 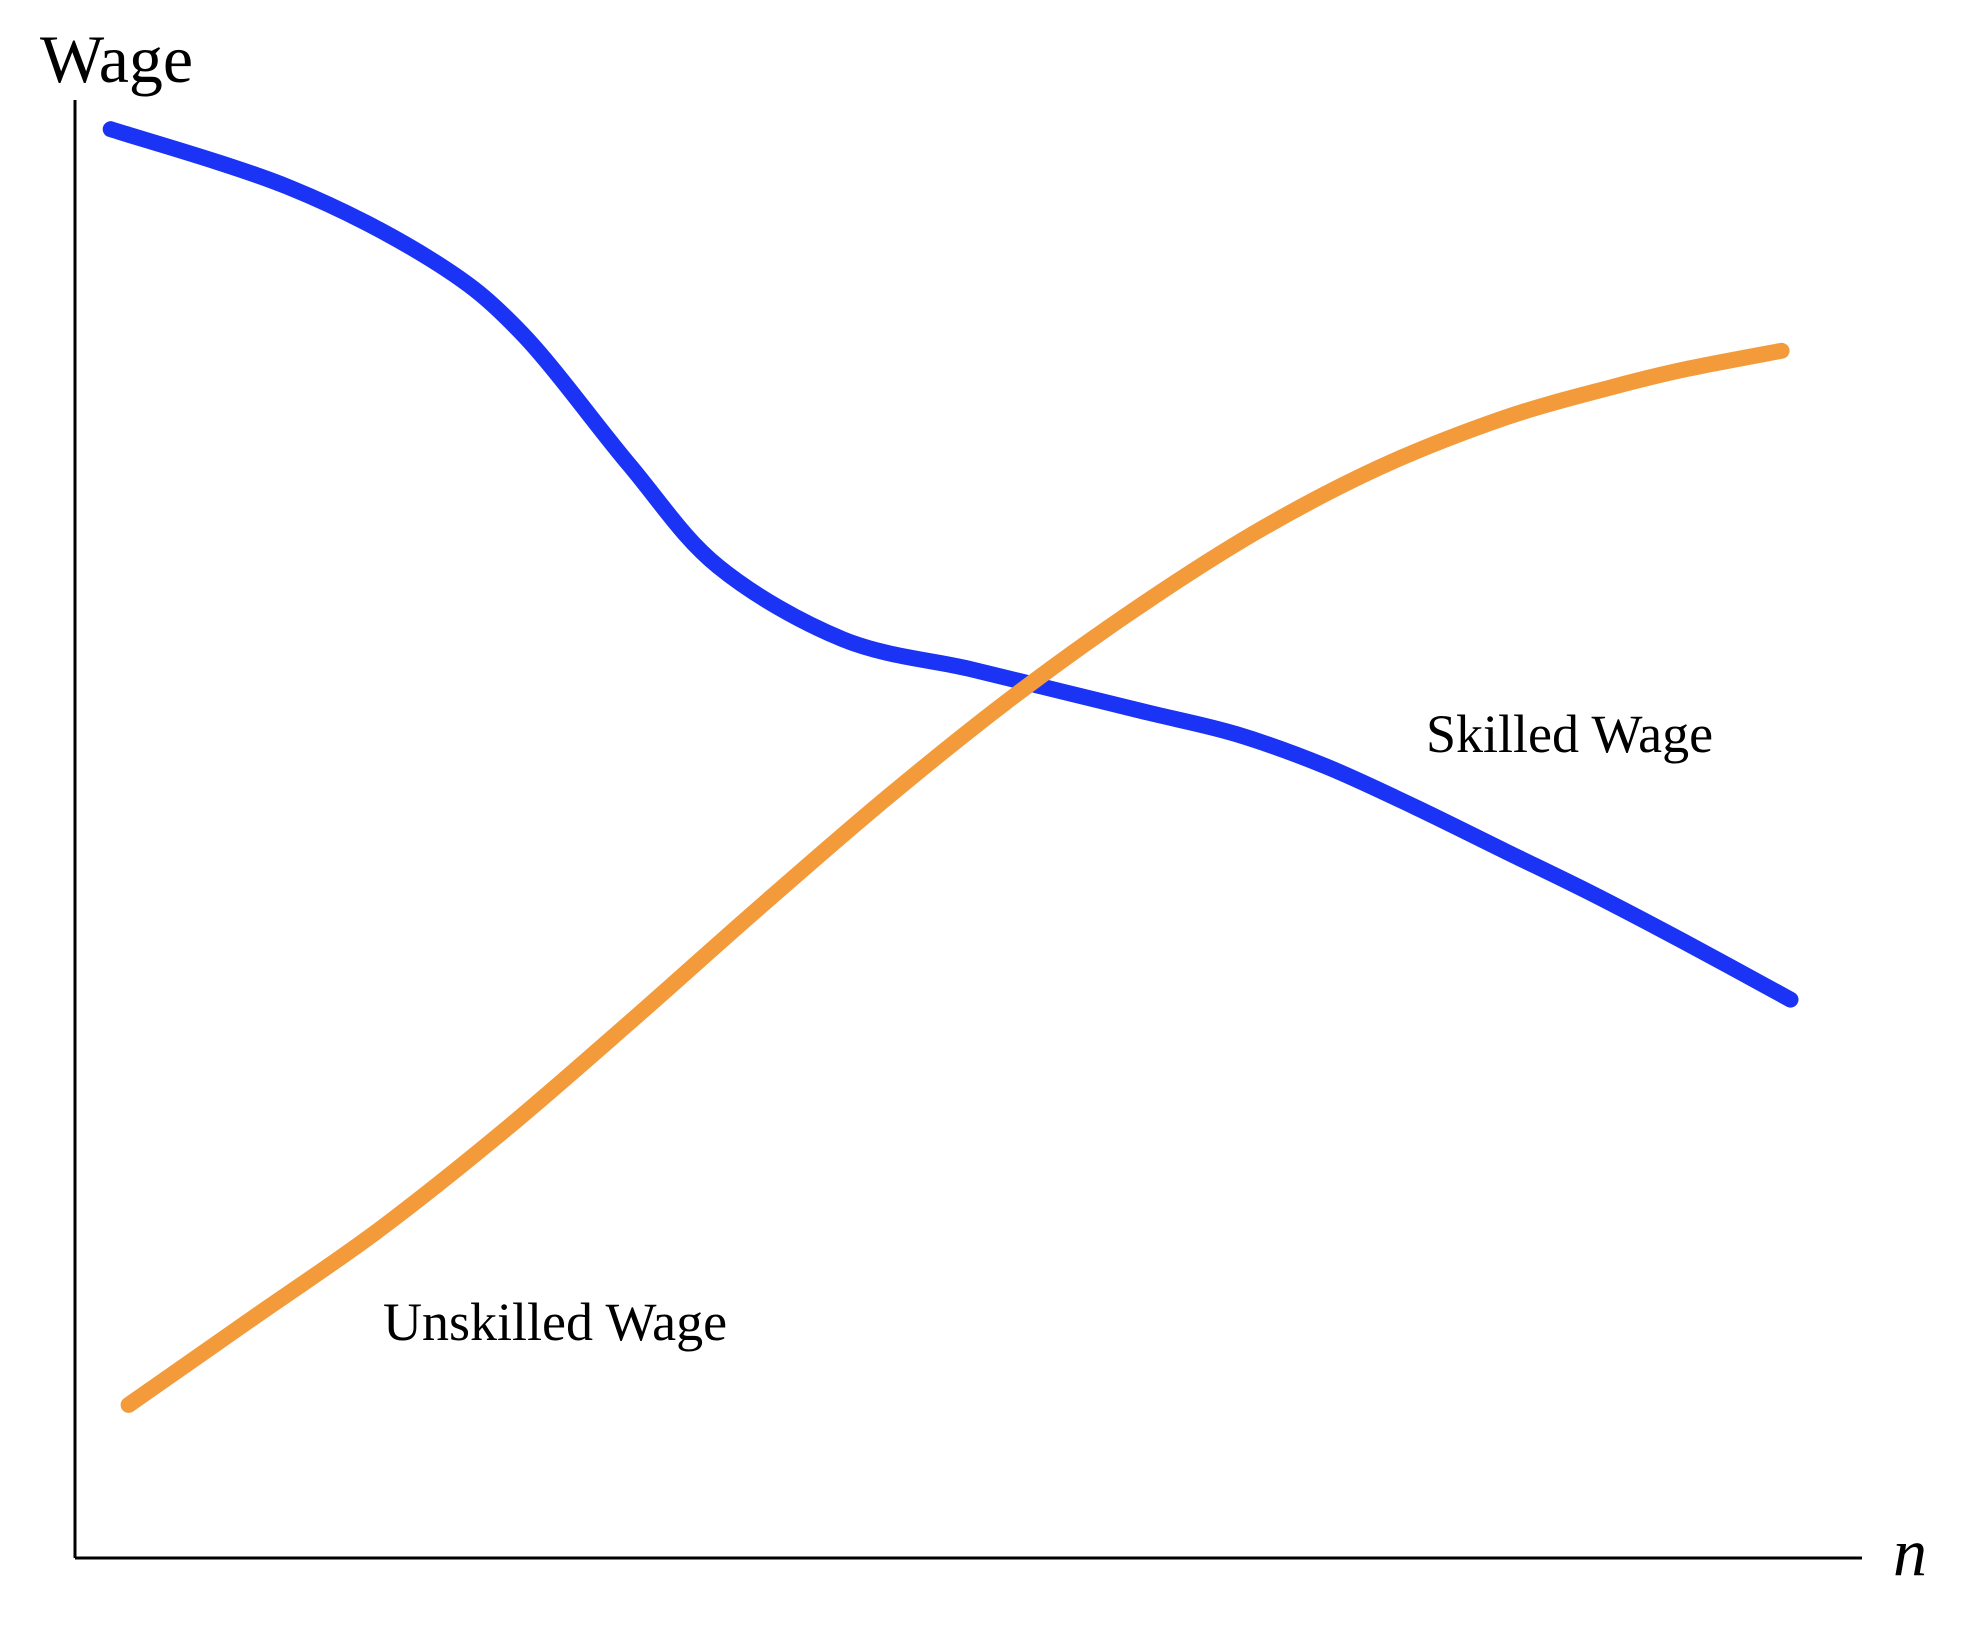 I want to click on series-label-skilled-wage: Skilled Wage, so click(x=1569, y=734).